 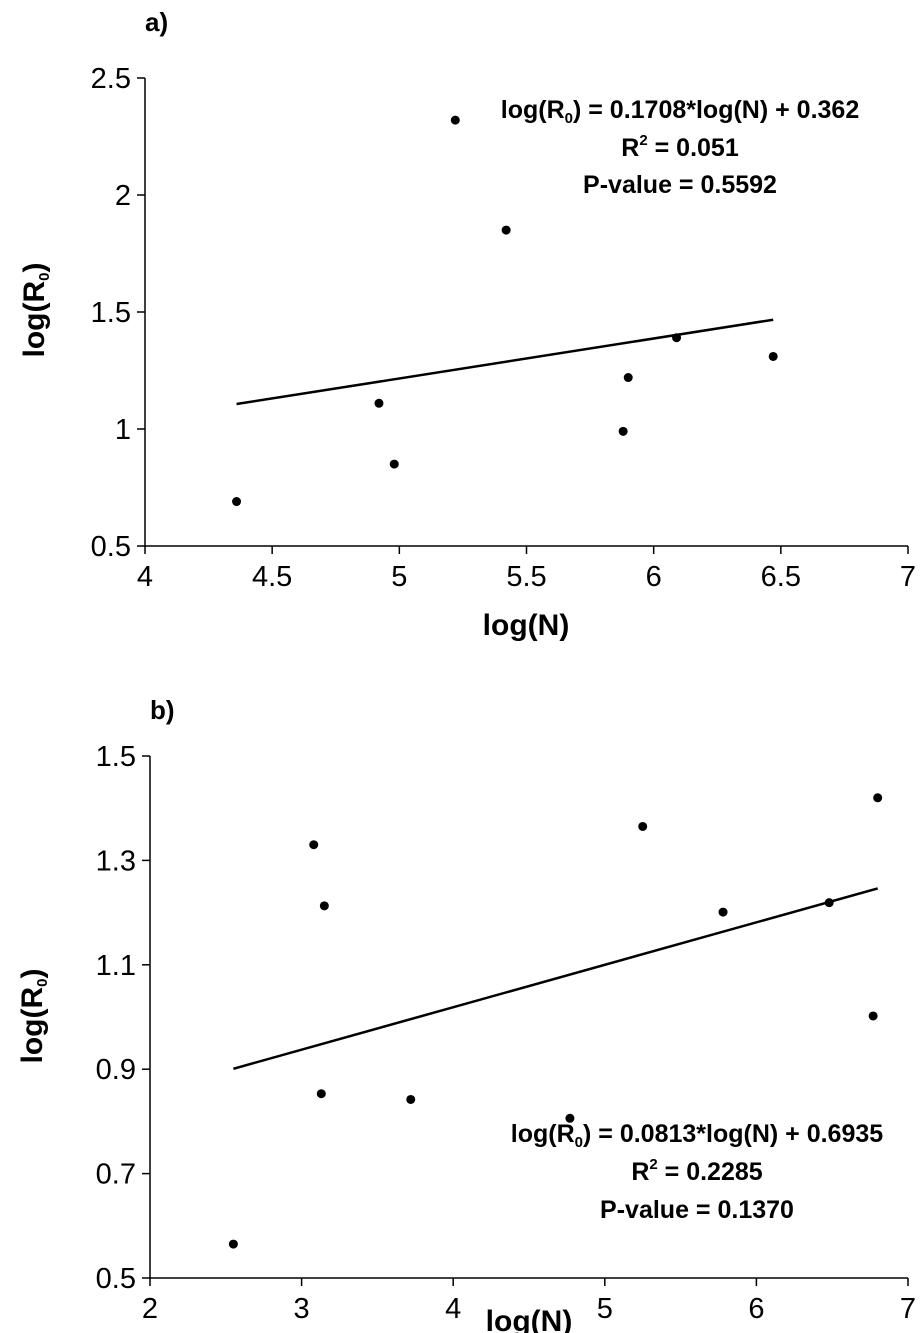 I want to click on panel-b-r2-rest: = 0.2285, so click(x=710, y=1172).